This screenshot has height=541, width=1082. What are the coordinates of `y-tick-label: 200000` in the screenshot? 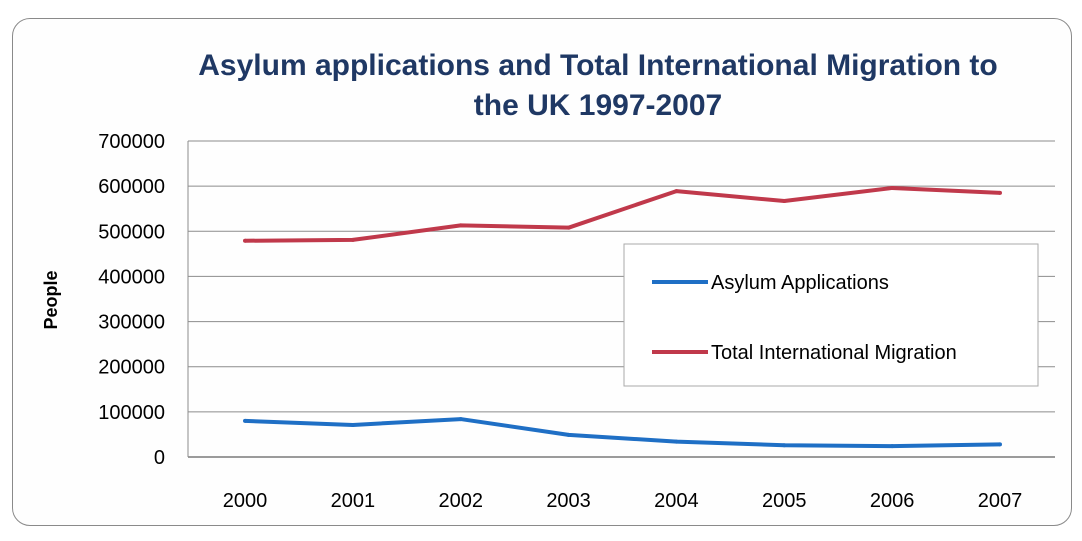 It's located at (131, 368).